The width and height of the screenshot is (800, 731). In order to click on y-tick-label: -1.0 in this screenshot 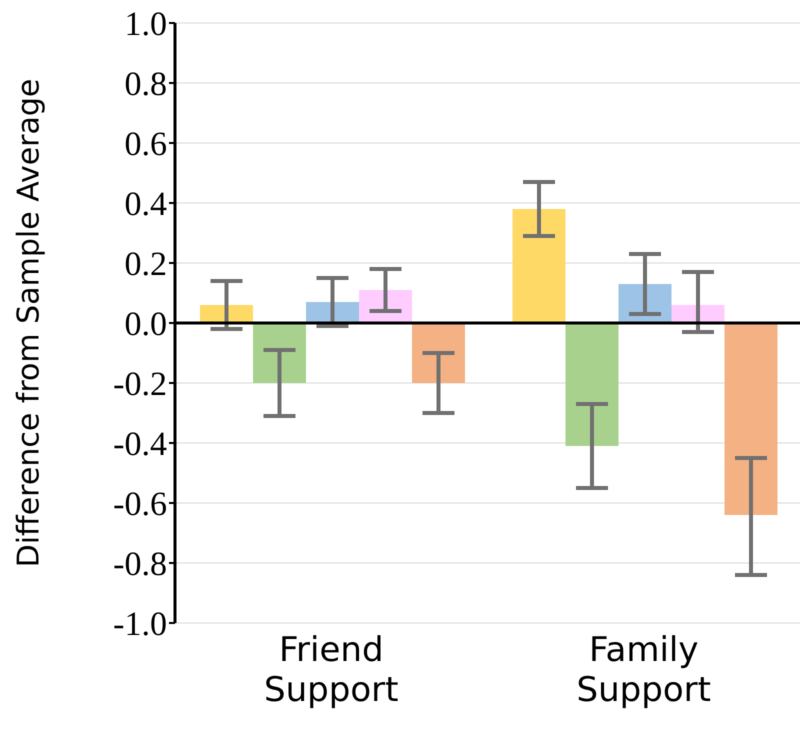, I will do `click(140, 625)`.